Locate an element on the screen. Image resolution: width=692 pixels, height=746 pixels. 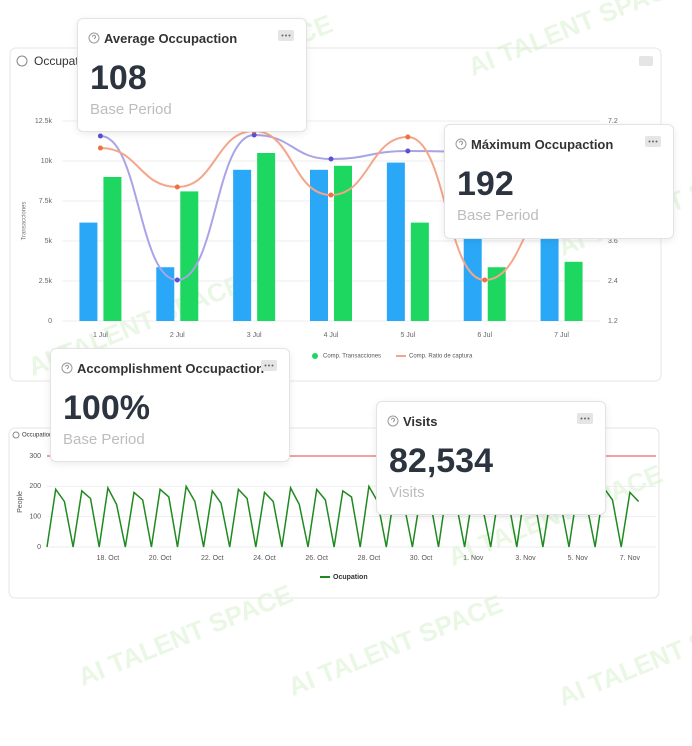
y-tick-label: 10k is located at coordinates (47, 161).